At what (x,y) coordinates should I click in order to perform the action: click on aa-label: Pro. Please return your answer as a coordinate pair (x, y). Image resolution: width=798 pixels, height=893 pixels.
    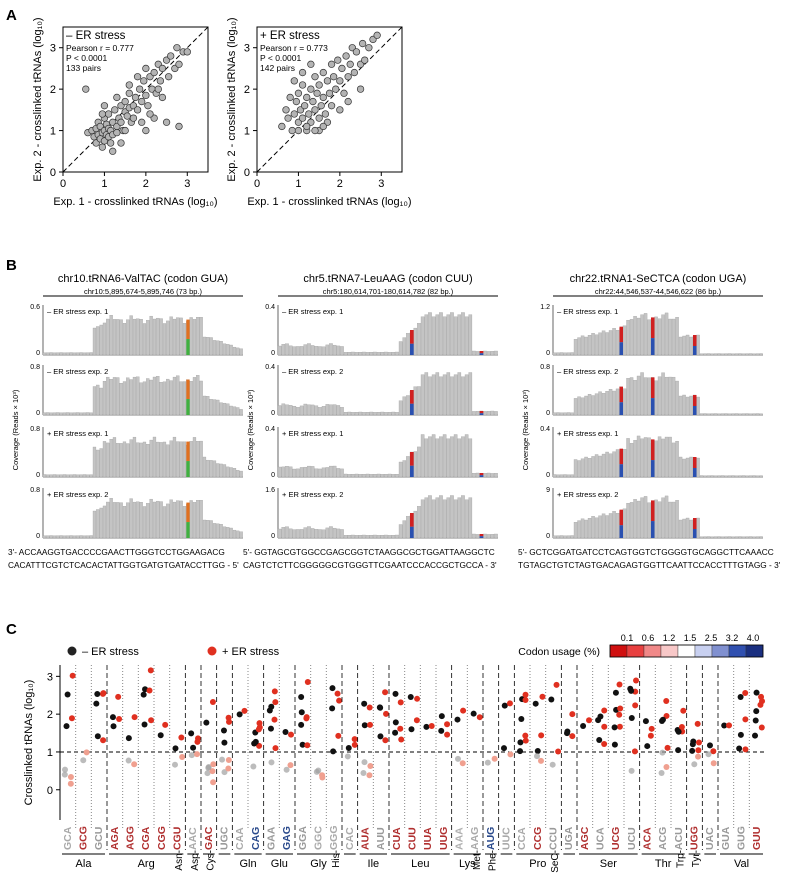
    Looking at the image, I should click on (537, 864).